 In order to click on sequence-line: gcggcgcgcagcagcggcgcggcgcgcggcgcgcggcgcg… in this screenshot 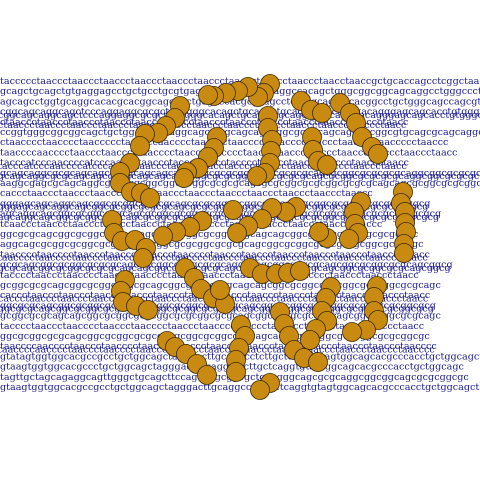, I will do `click(220, 316)`.